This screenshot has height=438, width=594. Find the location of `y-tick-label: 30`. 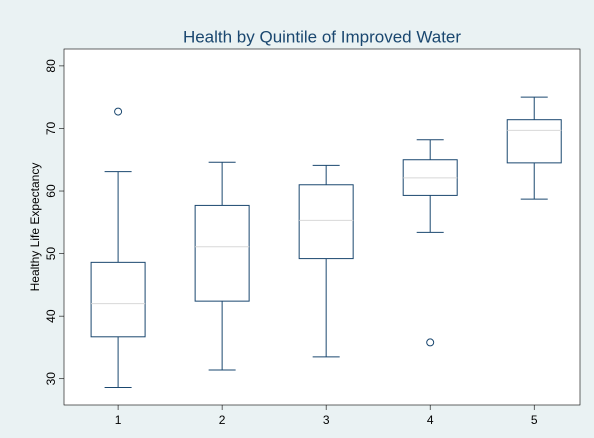

y-tick-label: 30 is located at coordinates (51, 379).